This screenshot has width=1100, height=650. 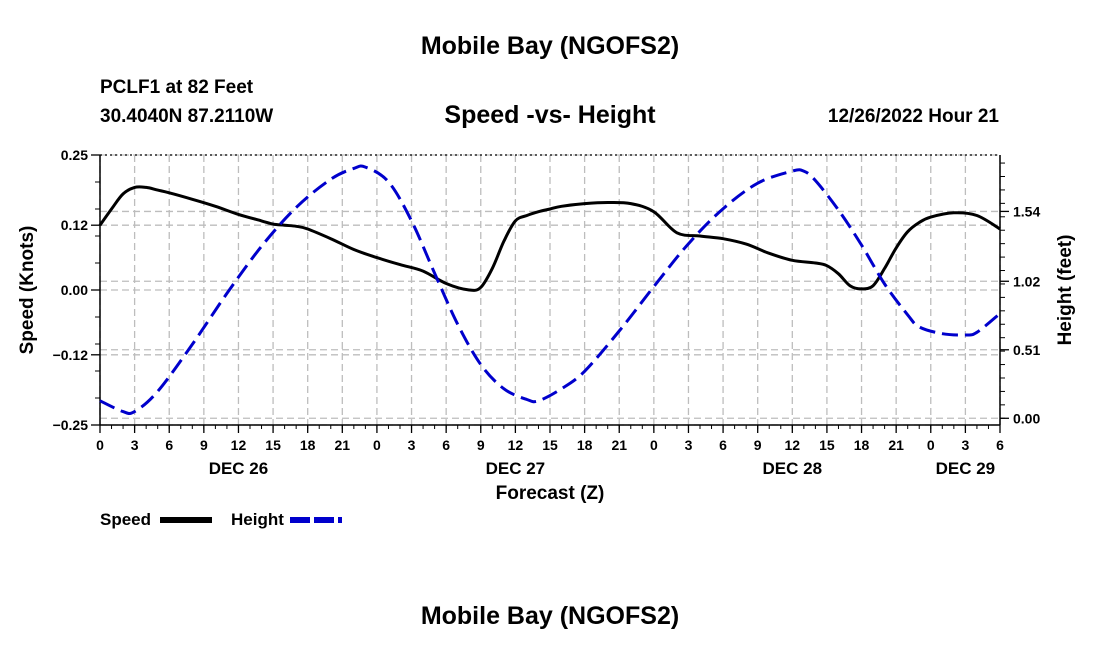 What do you see at coordinates (257, 519) in the screenshot?
I see `legend-label-height: Height` at bounding box center [257, 519].